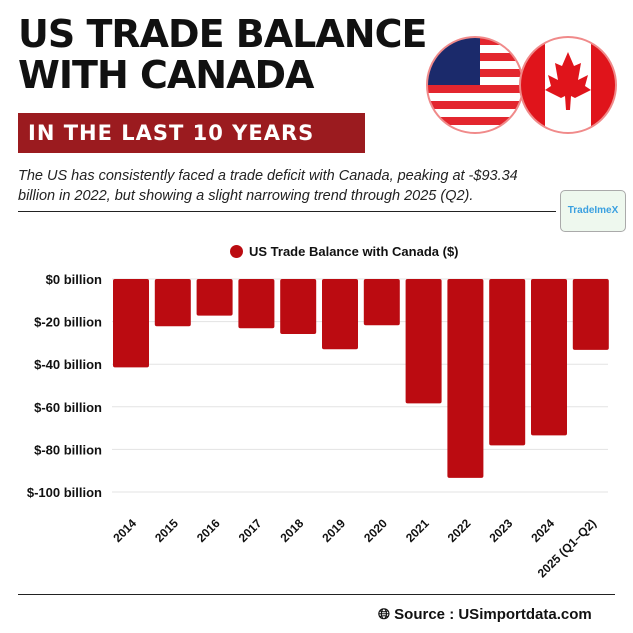 Image resolution: width=633 pixels, height=633 pixels. What do you see at coordinates (340, 314) in the screenshot?
I see `bar-2019` at bounding box center [340, 314].